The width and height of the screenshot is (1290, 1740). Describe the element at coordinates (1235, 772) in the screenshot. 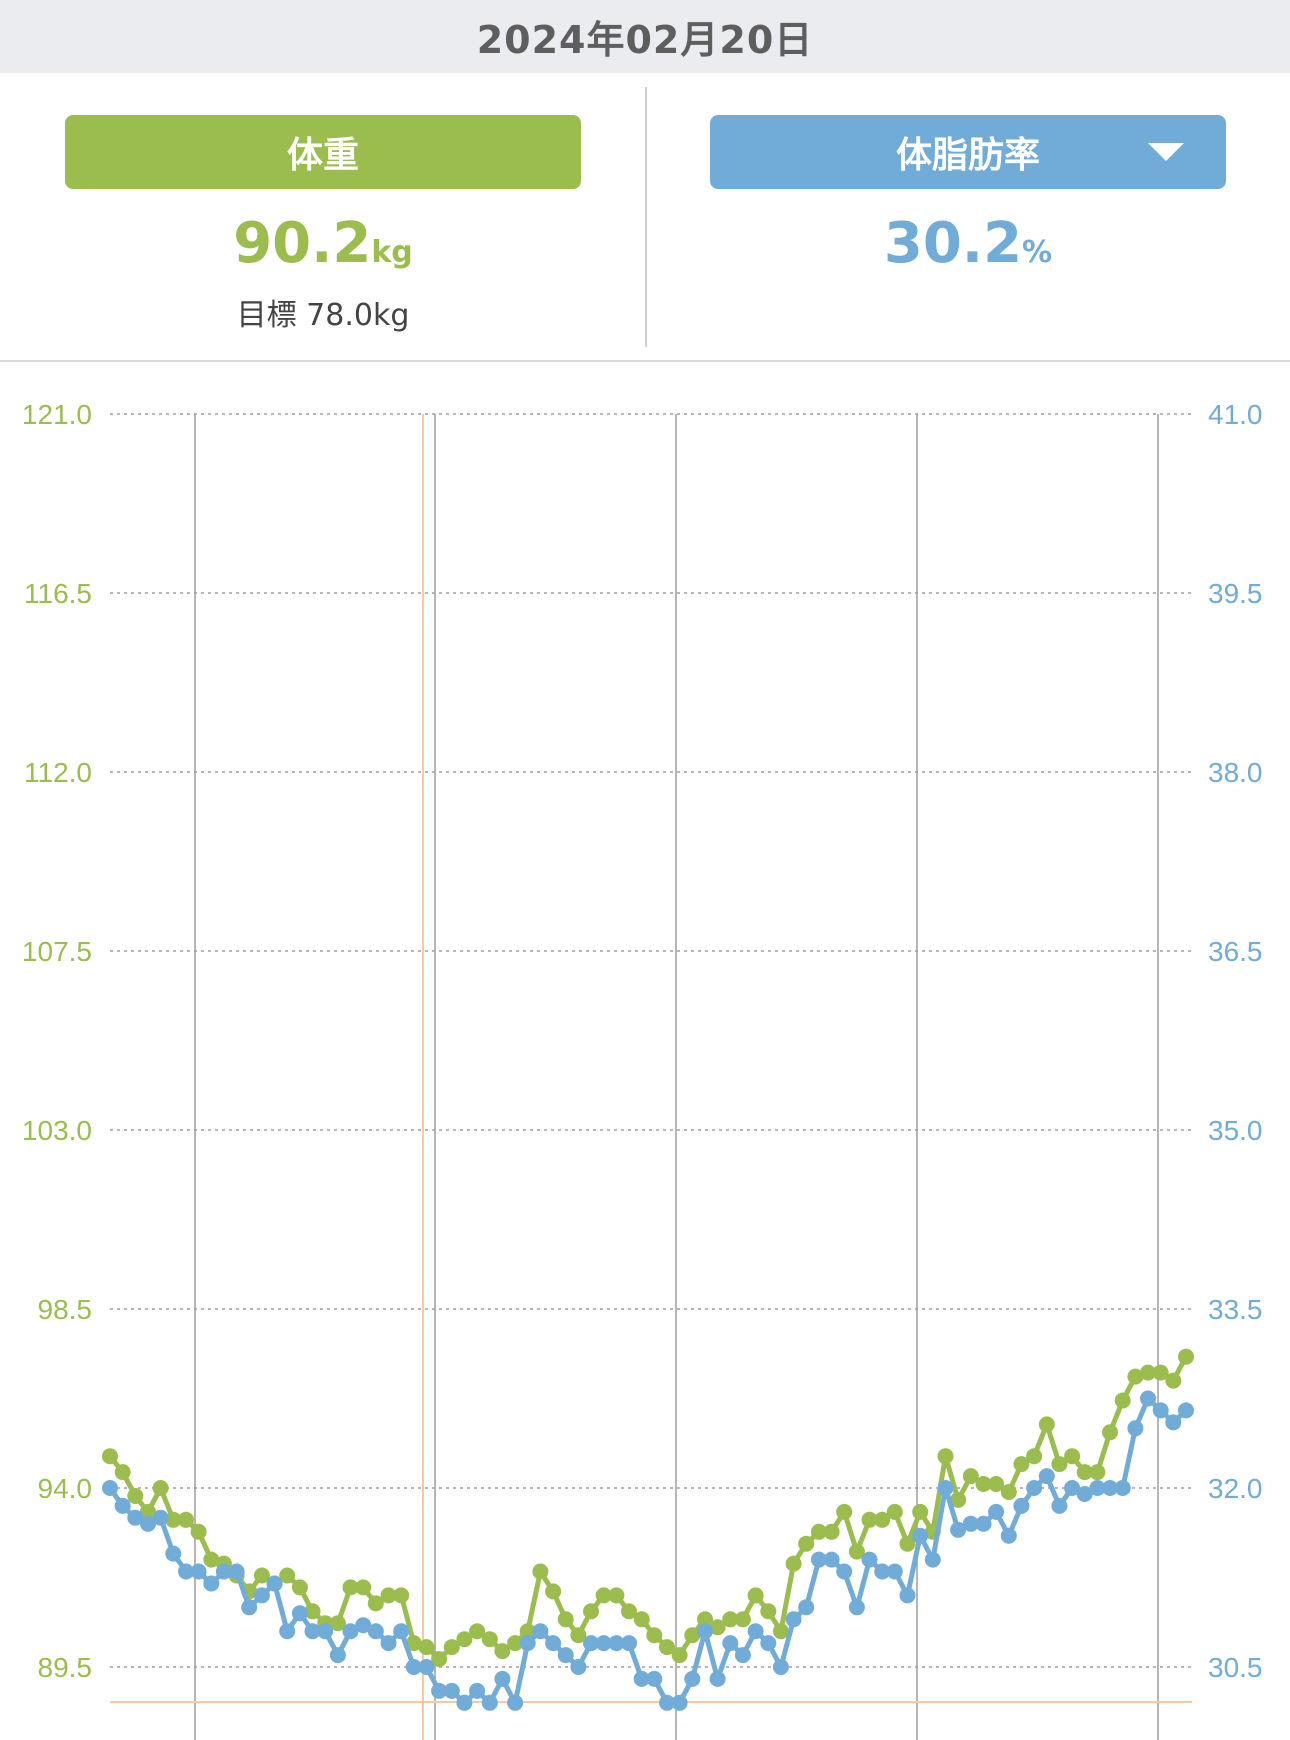

I see `right-axis-tick: 38.0` at that location.